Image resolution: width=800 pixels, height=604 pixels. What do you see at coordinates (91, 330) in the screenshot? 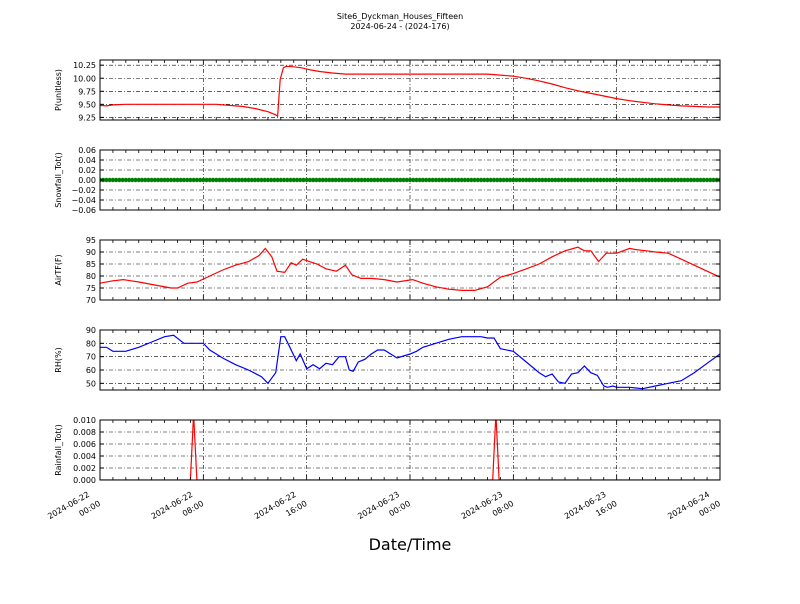
I see `y-tick-label: 90` at bounding box center [91, 330].